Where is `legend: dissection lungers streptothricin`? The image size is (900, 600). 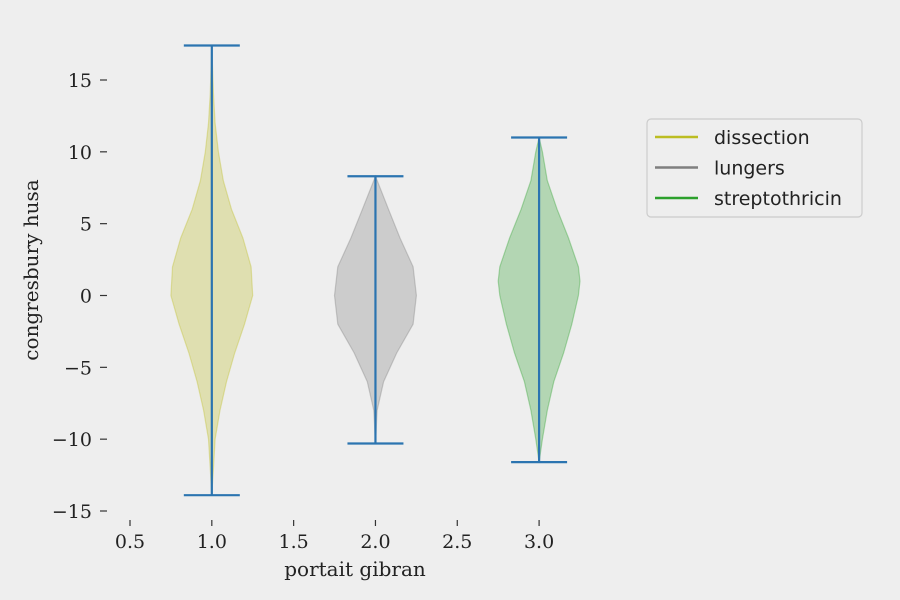 legend: dissection lungers streptothricin is located at coordinates (754, 168).